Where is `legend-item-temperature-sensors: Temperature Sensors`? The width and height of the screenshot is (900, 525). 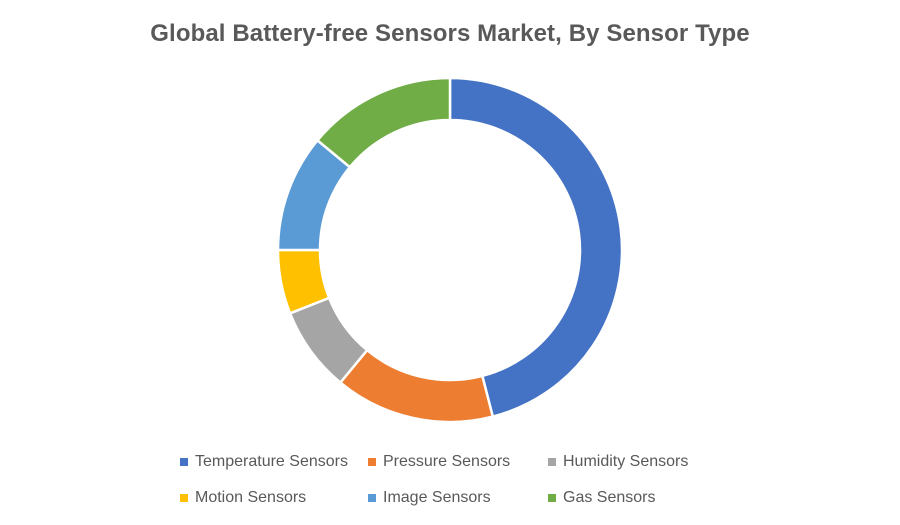 legend-item-temperature-sensors: Temperature Sensors is located at coordinates (274, 462).